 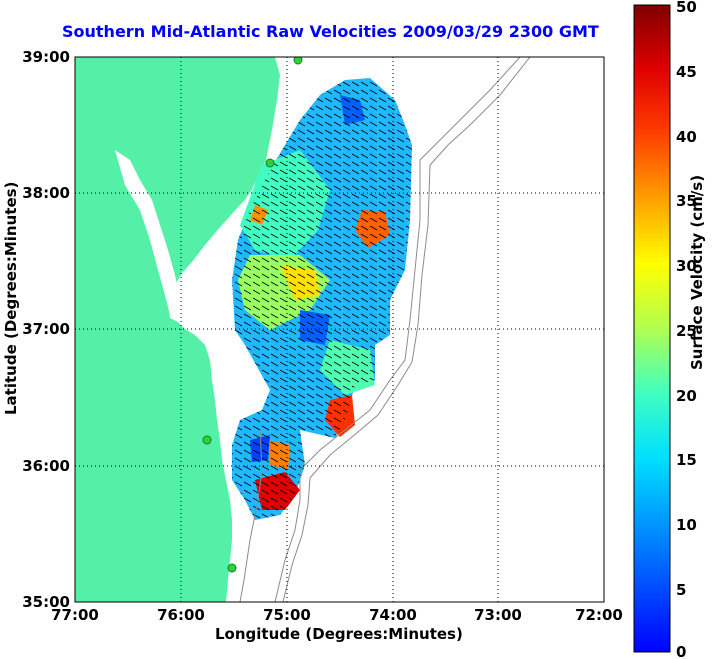 I want to click on colorbar-tick-label: 10, so click(x=686, y=525).